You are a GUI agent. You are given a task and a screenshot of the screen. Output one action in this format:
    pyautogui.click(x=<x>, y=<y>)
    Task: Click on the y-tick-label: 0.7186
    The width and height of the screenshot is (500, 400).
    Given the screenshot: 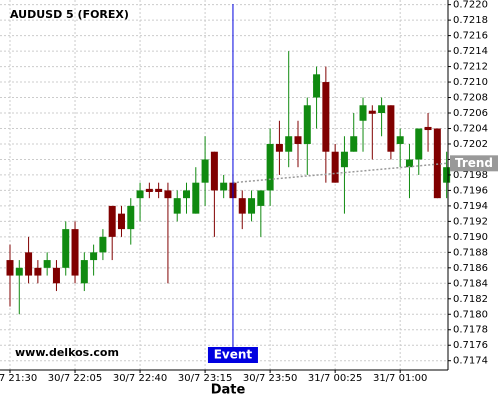 What is the action you would take?
    pyautogui.click(x=470, y=268)
    